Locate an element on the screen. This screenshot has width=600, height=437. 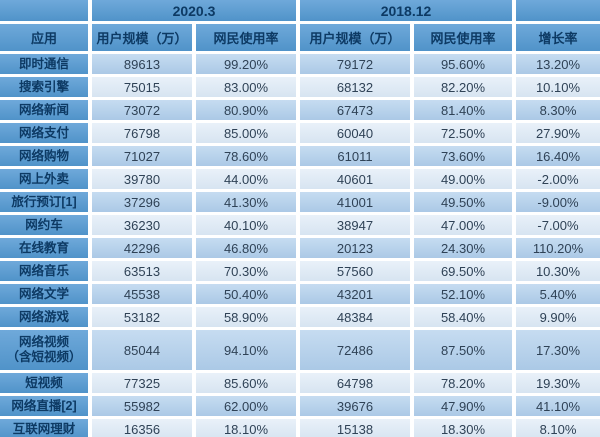
user-scale-2020: 37296 is located at coordinates (142, 202).